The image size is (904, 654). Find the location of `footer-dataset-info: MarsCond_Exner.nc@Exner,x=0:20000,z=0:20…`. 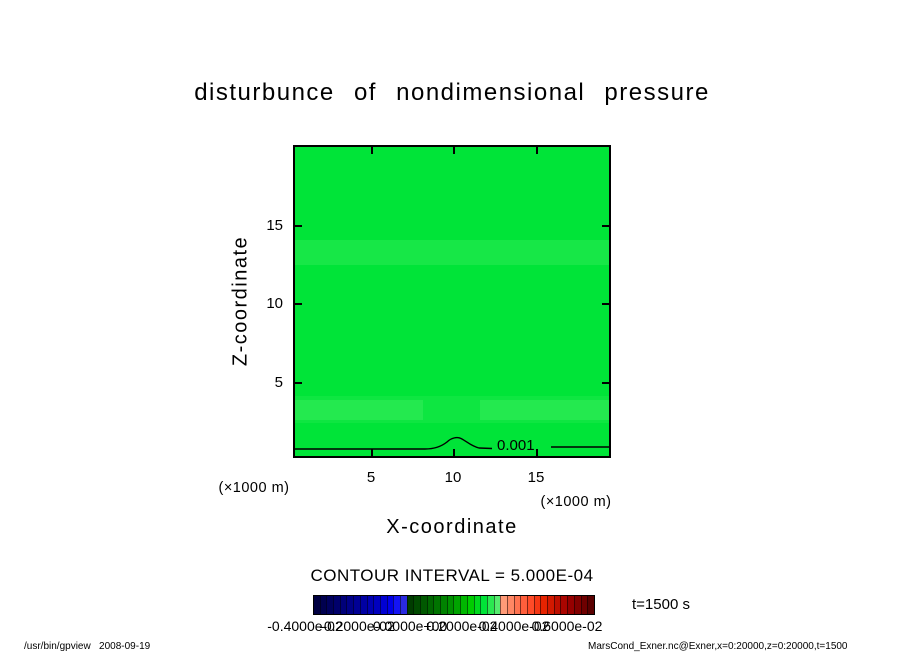

footer-dataset-info: MarsCond_Exner.nc@Exner,x=0:20000,z=0:20… is located at coordinates (718, 646).